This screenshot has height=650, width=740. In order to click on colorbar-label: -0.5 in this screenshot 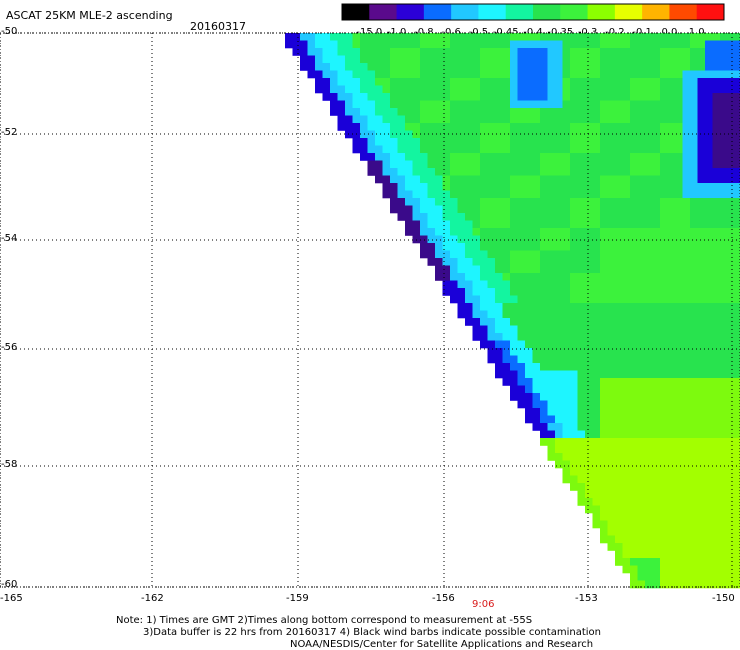, I will do `click(479, 32)`.